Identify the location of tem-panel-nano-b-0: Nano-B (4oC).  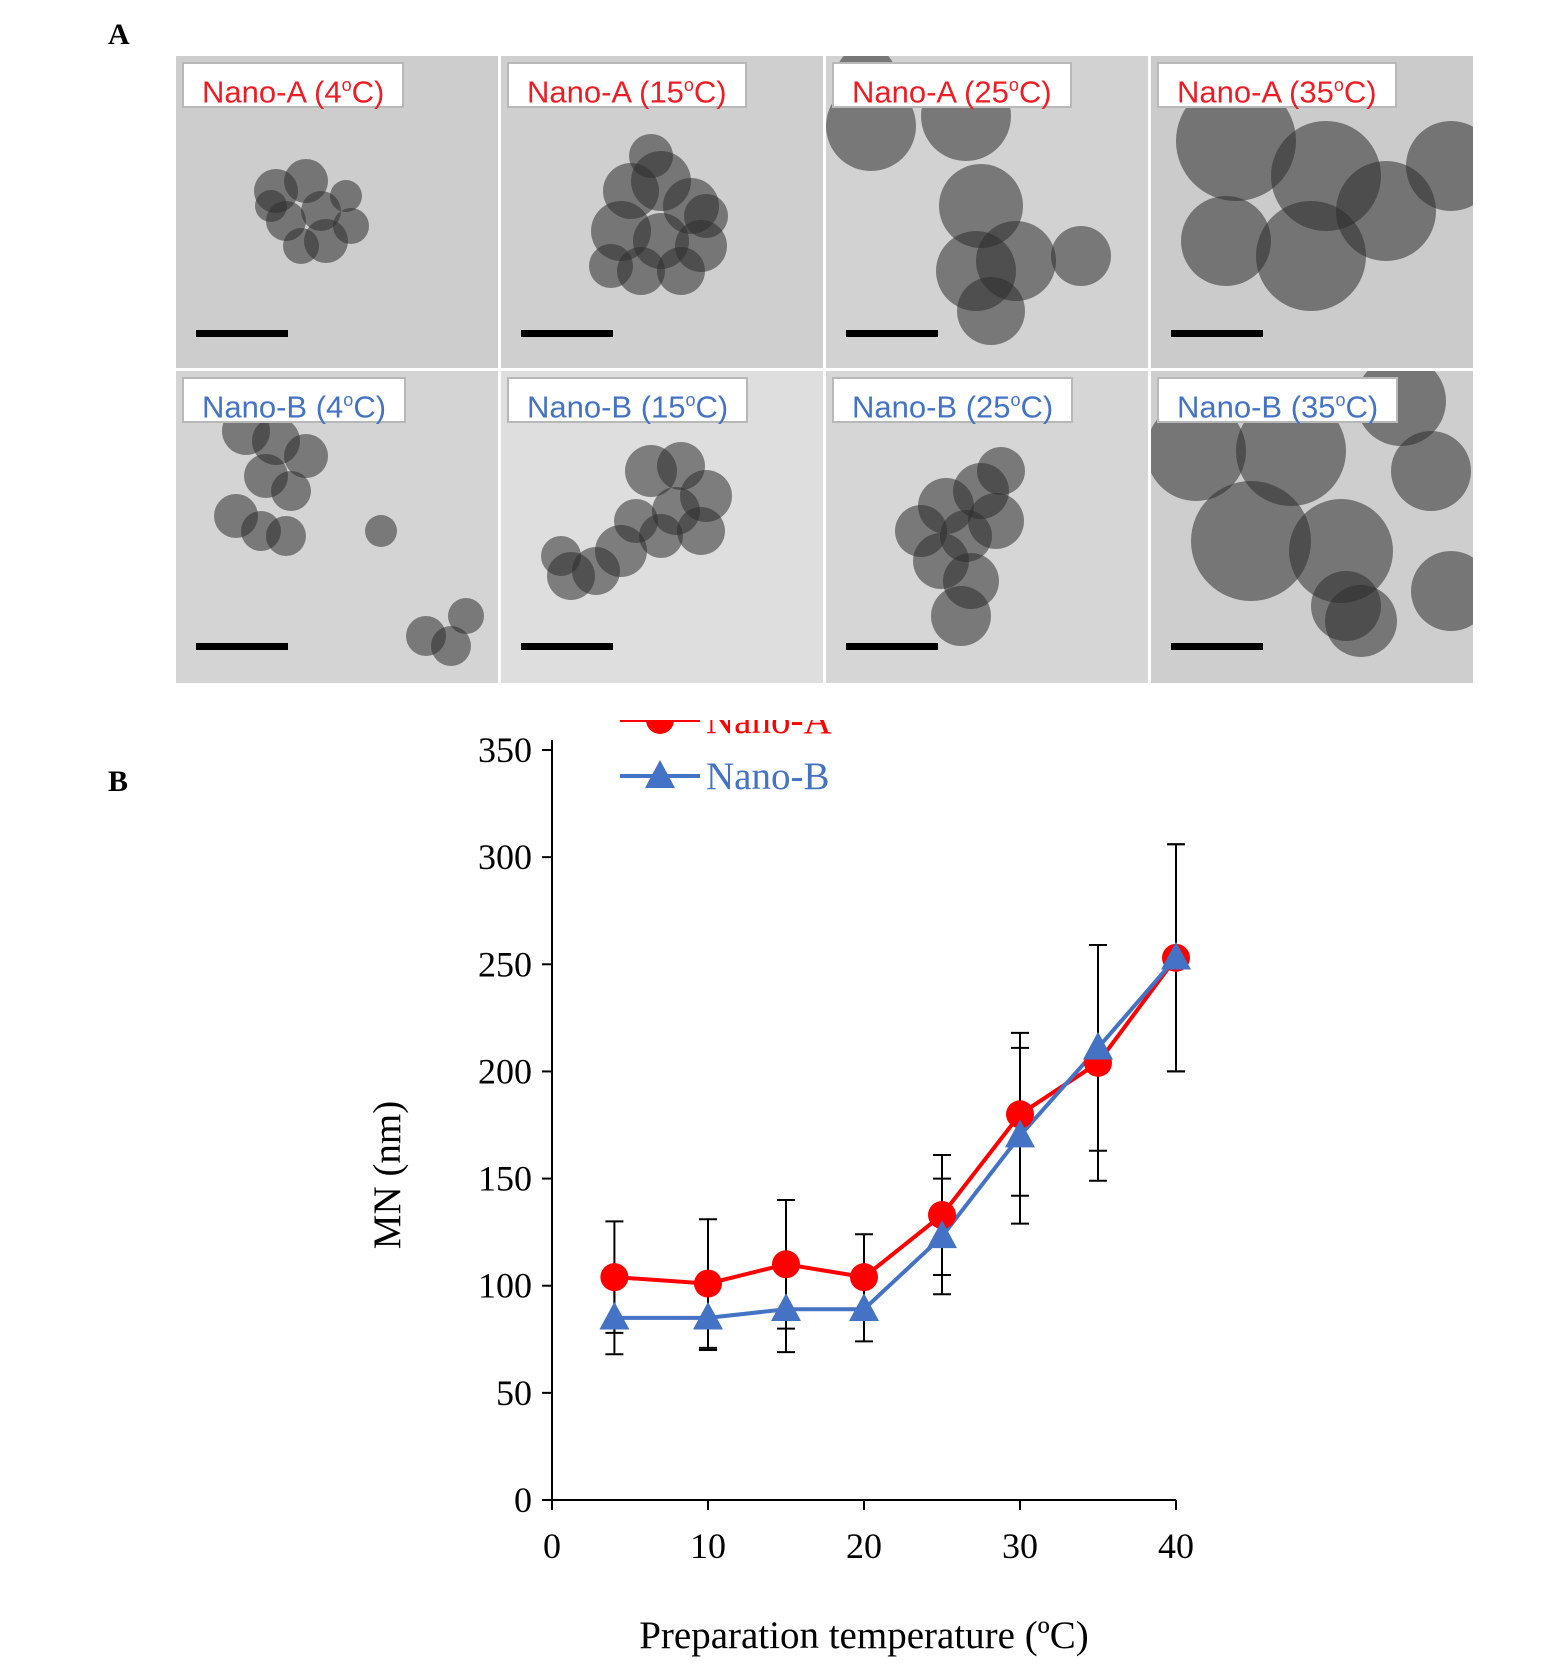
(337, 527).